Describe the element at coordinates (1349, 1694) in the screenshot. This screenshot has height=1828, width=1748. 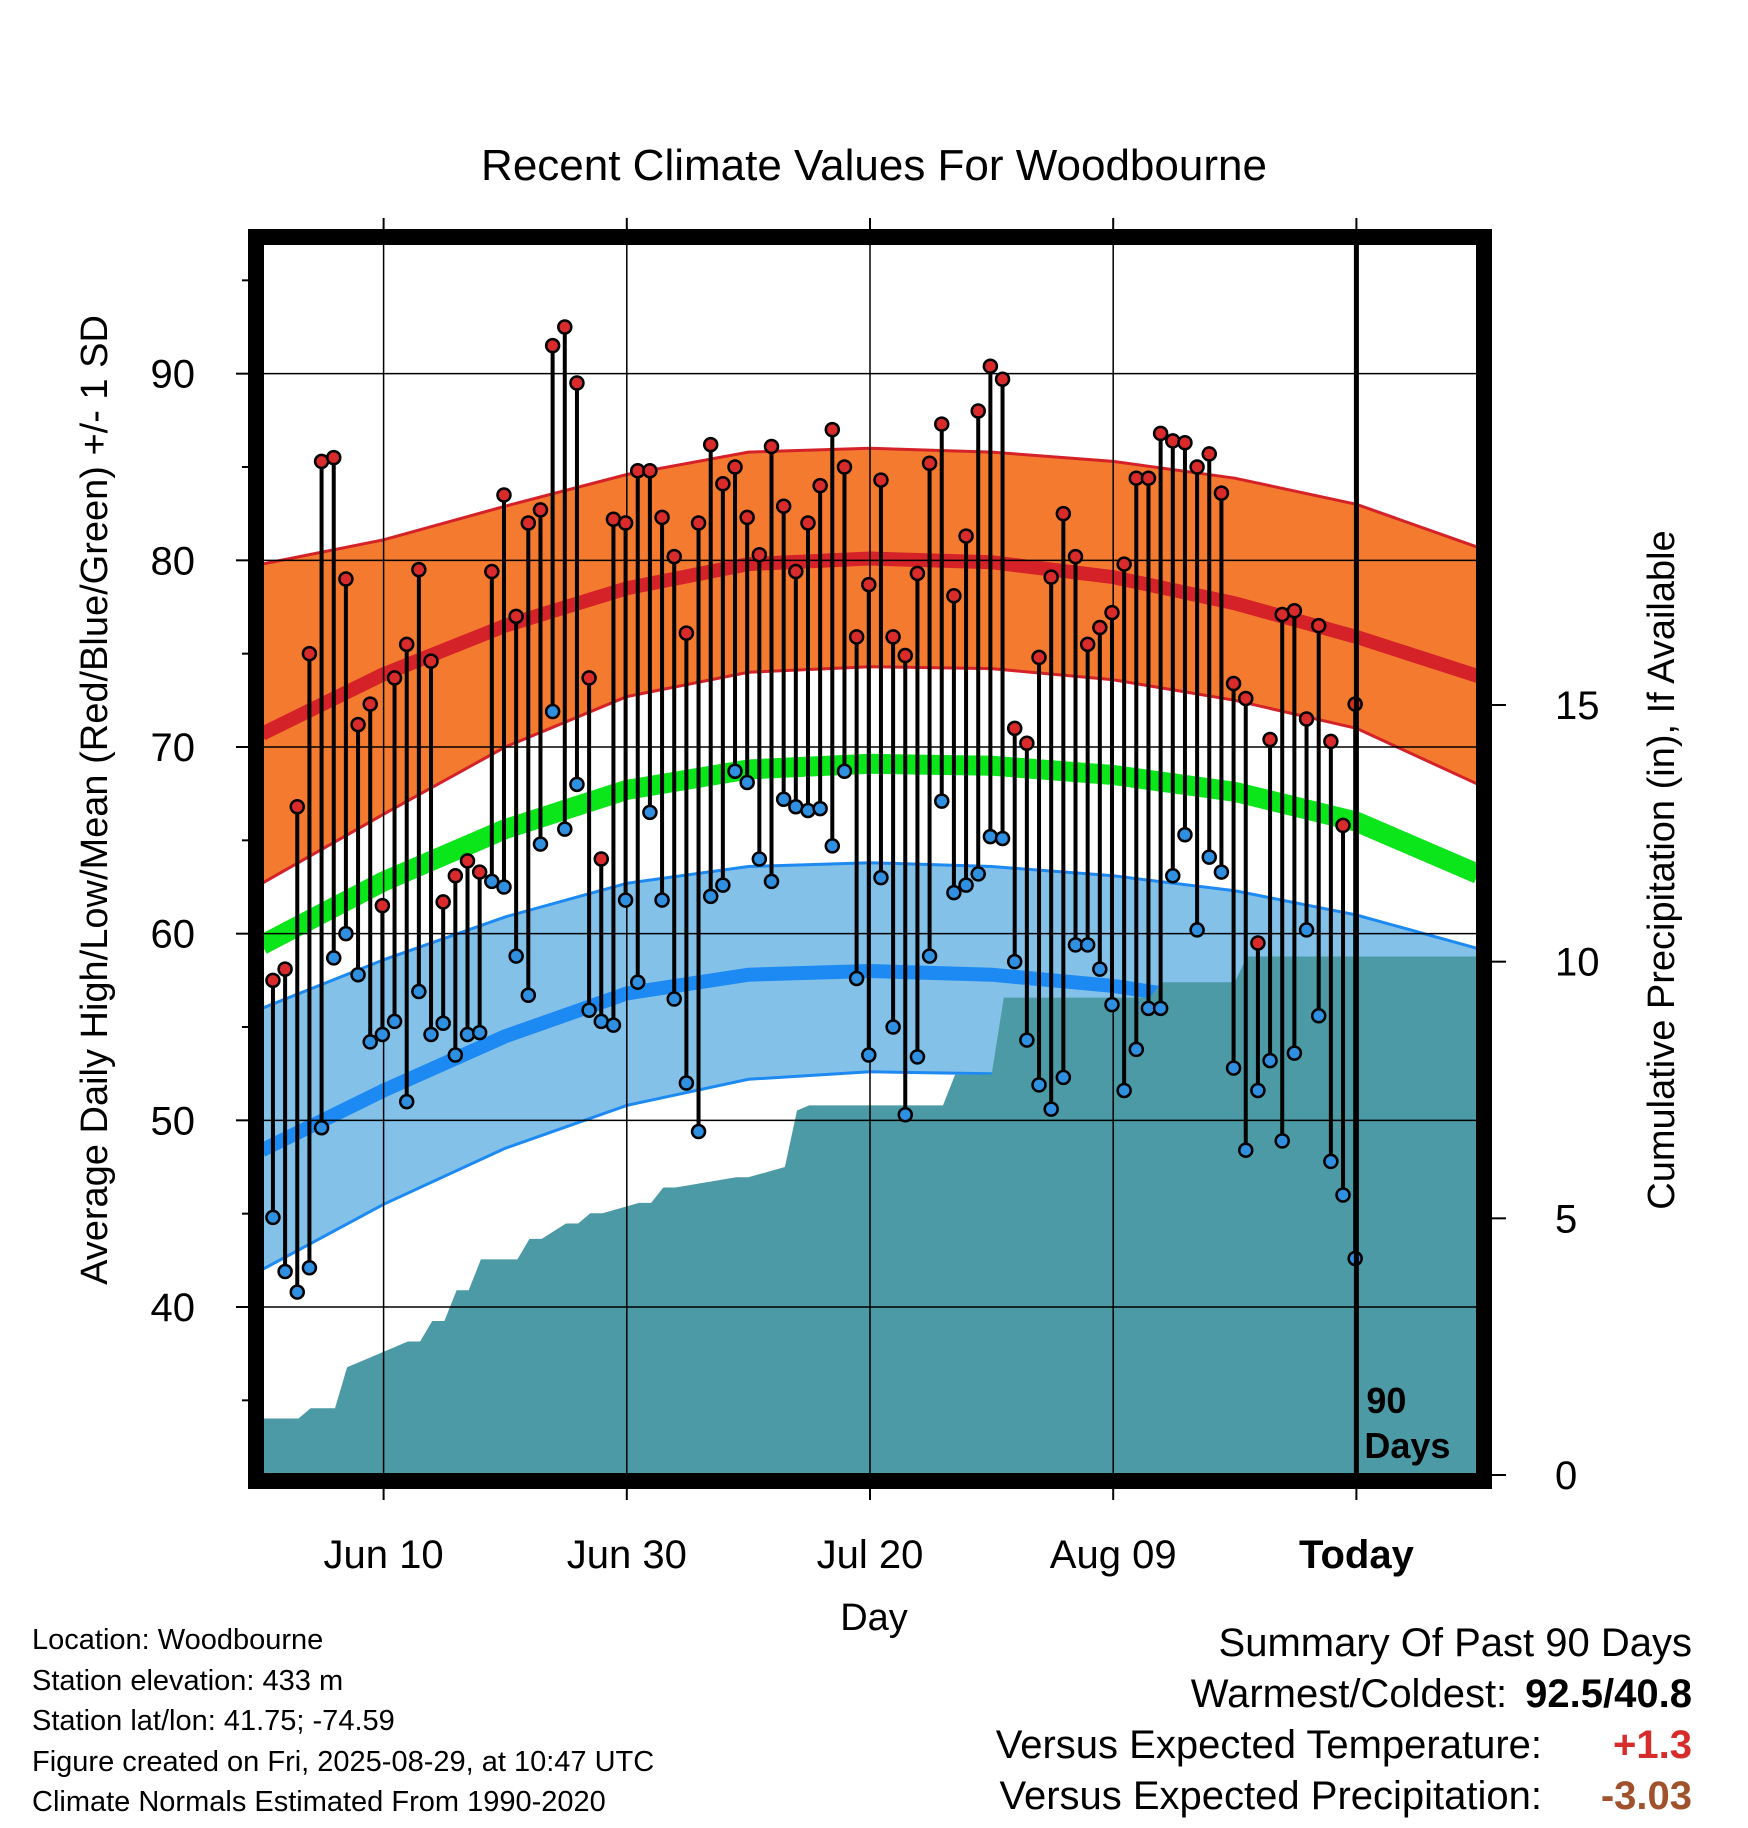
I see `warmest-coldest-label: Warmest/Coldest:` at that location.